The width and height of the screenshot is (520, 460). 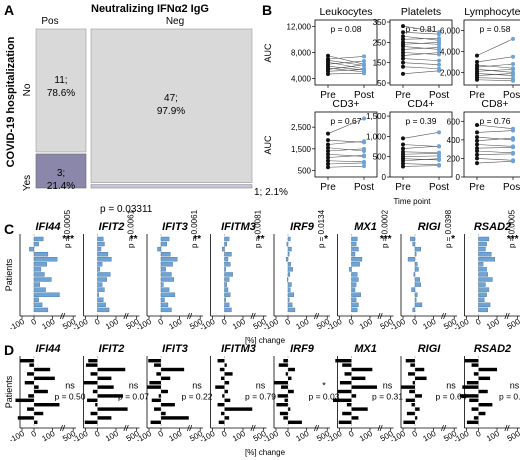 I want to click on gene-pvalue: p = 0.0005, so click(x=512, y=228).